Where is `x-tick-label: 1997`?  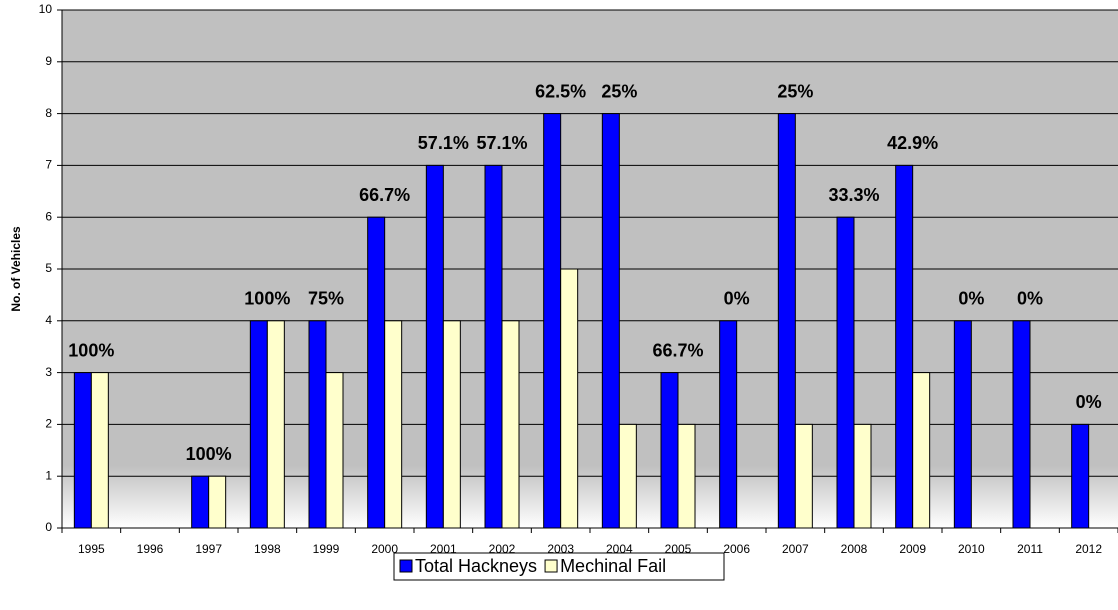
x-tick-label: 1997 is located at coordinates (208, 549).